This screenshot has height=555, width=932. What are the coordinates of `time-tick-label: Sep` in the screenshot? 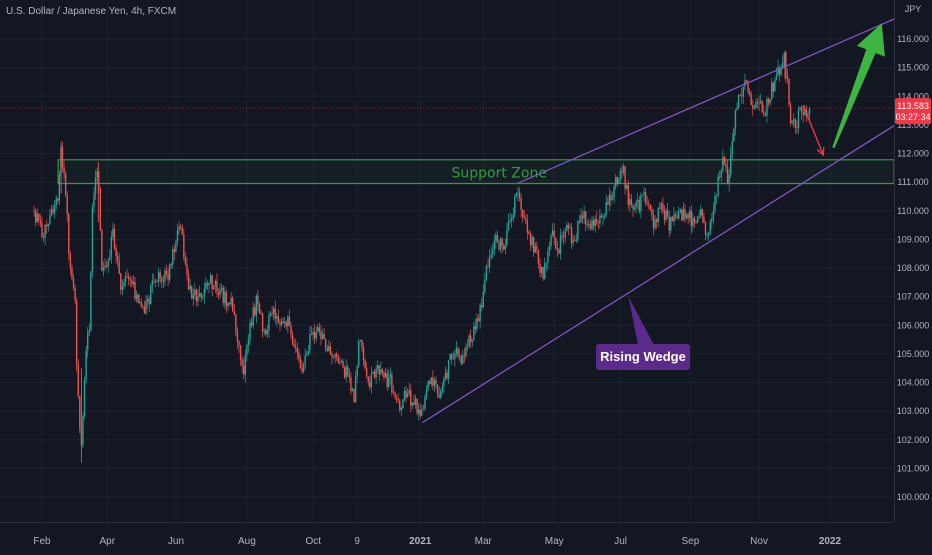 It's located at (691, 541).